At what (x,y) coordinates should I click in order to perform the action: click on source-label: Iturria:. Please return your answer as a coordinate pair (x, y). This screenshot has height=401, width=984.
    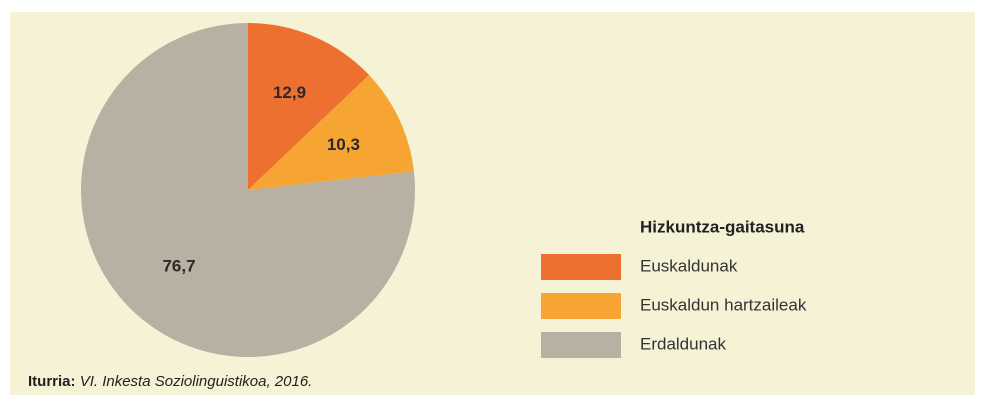
    Looking at the image, I should click on (52, 381).